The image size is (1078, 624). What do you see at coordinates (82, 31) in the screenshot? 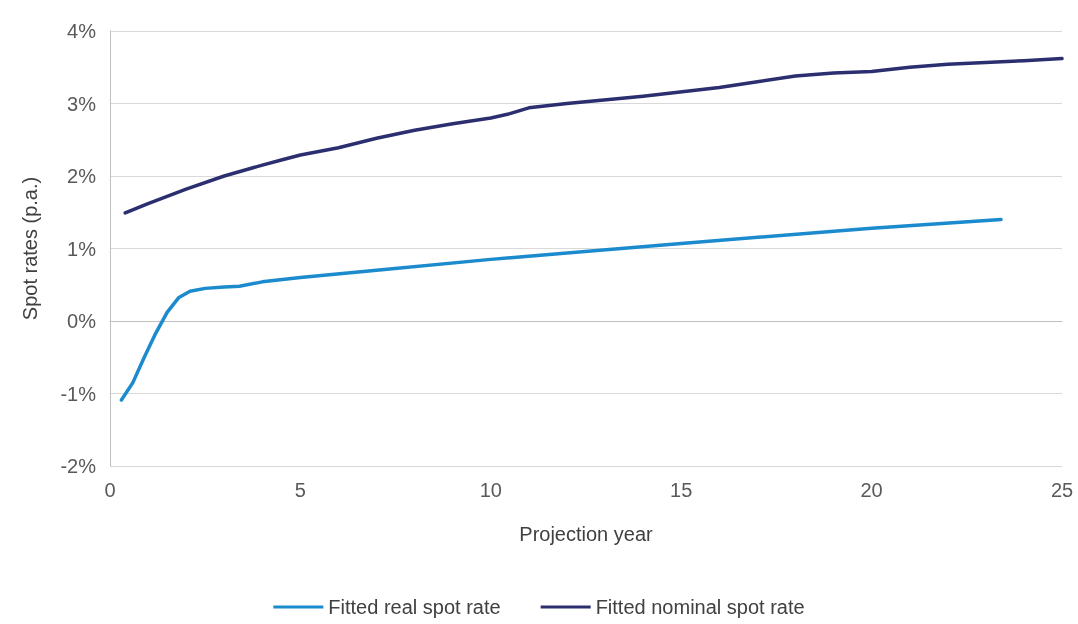
I see `y-tick-label: 4%` at bounding box center [82, 31].